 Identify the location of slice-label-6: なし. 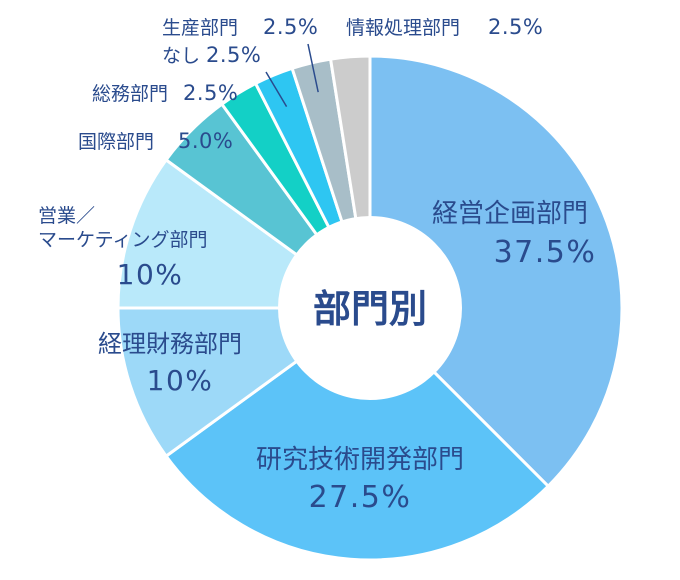
(181, 56).